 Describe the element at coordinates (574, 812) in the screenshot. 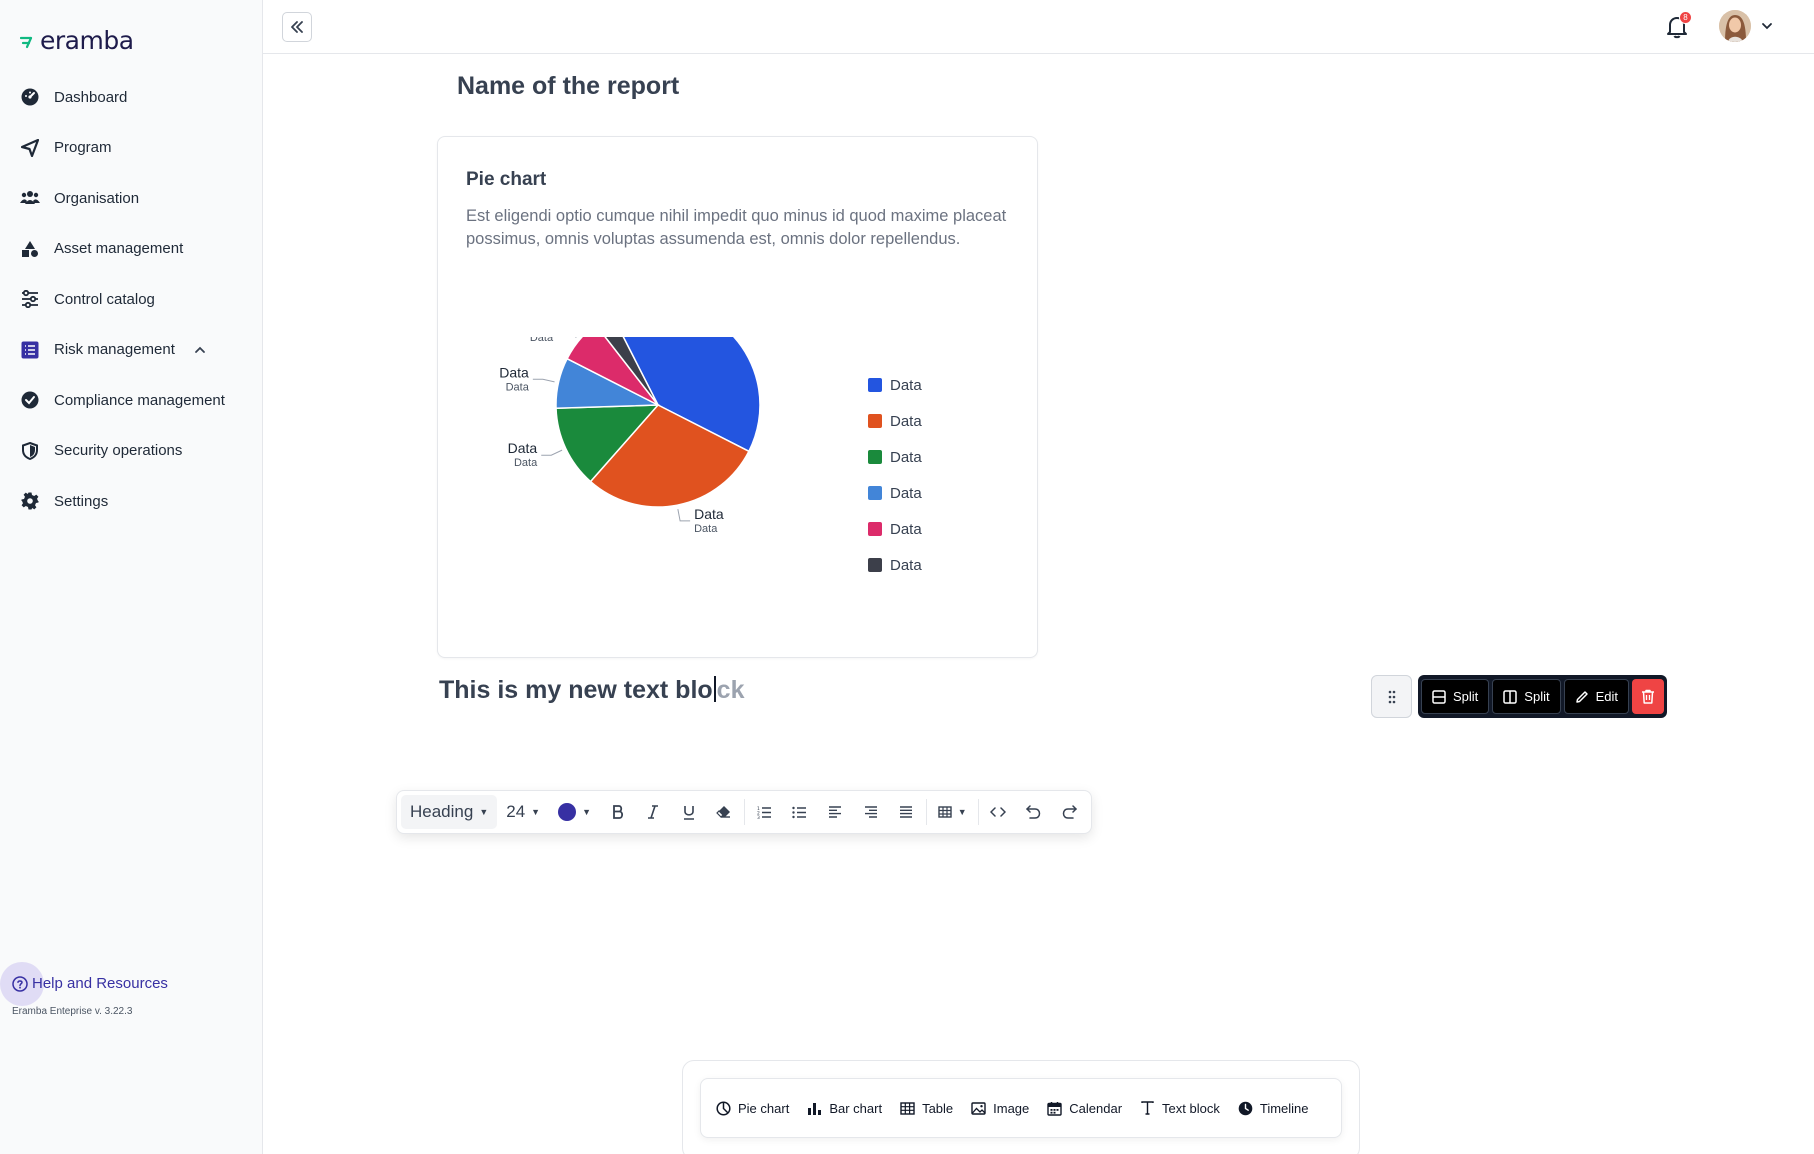

I see `text-color-dropdown: ▼` at that location.